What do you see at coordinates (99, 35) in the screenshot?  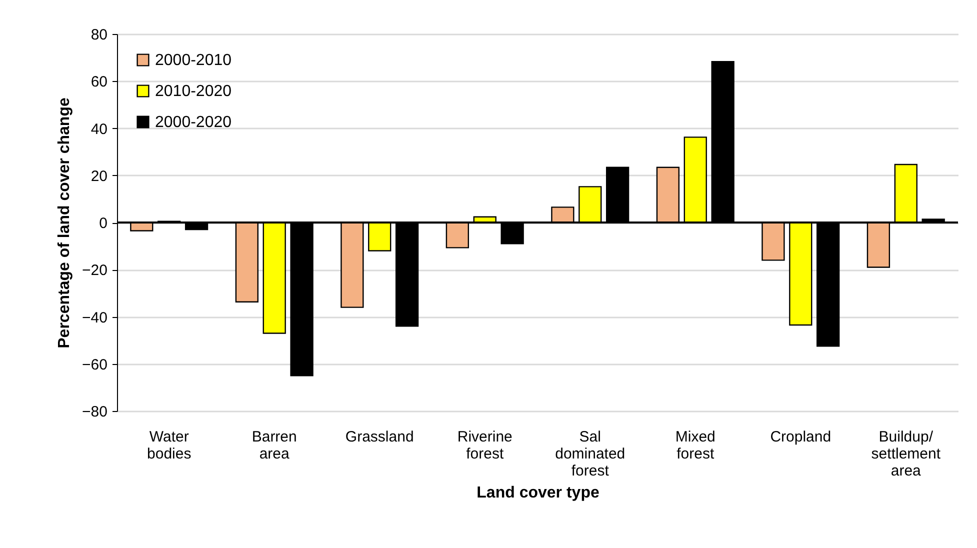 I see `y-tick-label: 80` at bounding box center [99, 35].